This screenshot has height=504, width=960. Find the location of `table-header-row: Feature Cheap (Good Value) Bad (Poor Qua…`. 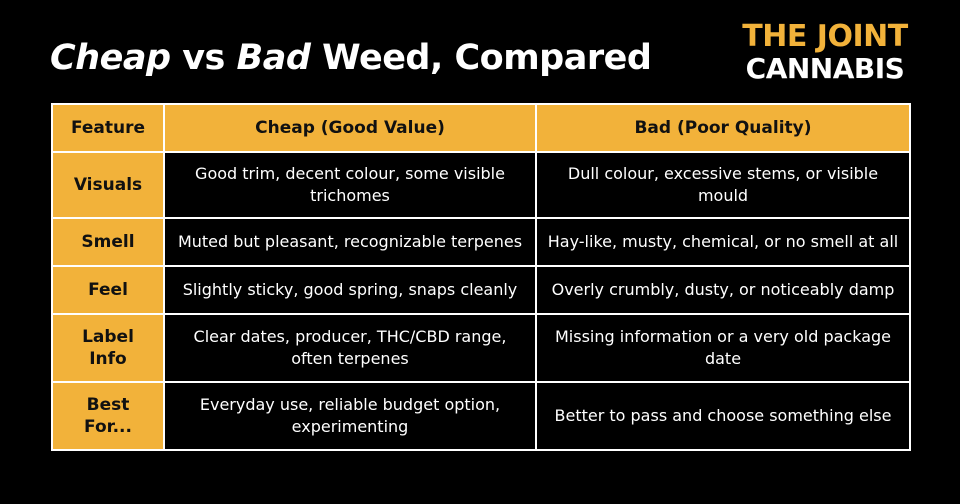

table-header-row: Feature Cheap (Good Value) Bad (Poor Qua… is located at coordinates (481, 128).